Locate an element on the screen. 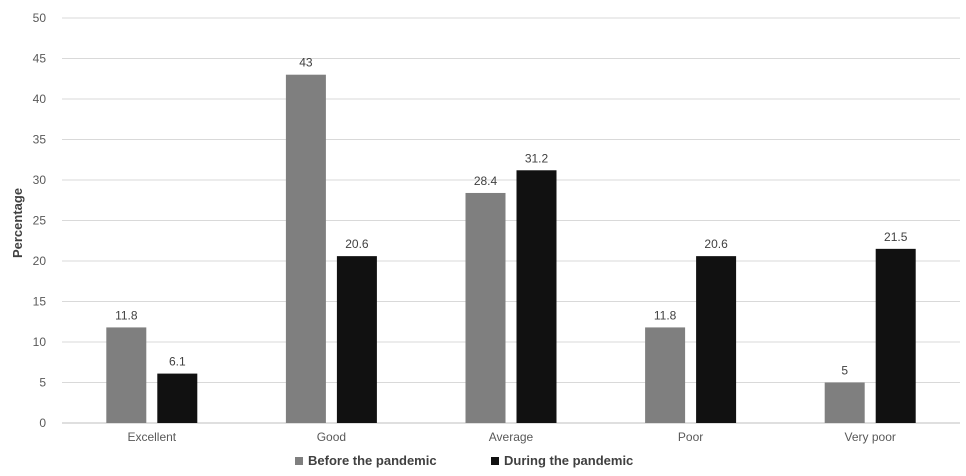 This screenshot has width=966, height=476. data-label: 31.2 is located at coordinates (537, 158).